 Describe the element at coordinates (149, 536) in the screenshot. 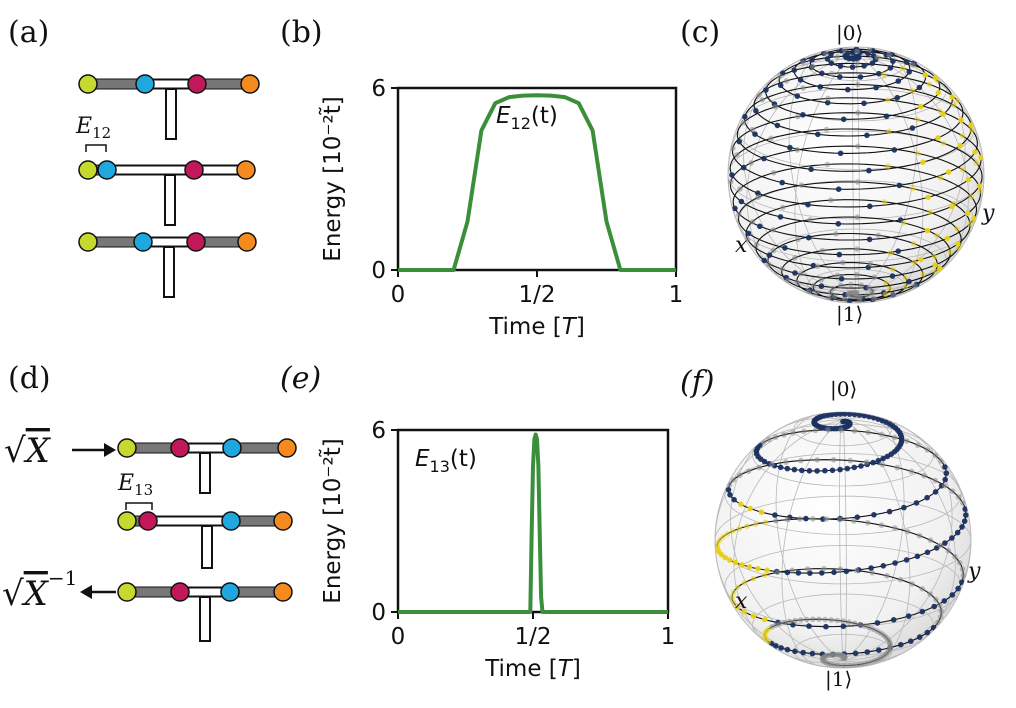

I see `panel-d-diagram: √X E13 √X−1` at that location.